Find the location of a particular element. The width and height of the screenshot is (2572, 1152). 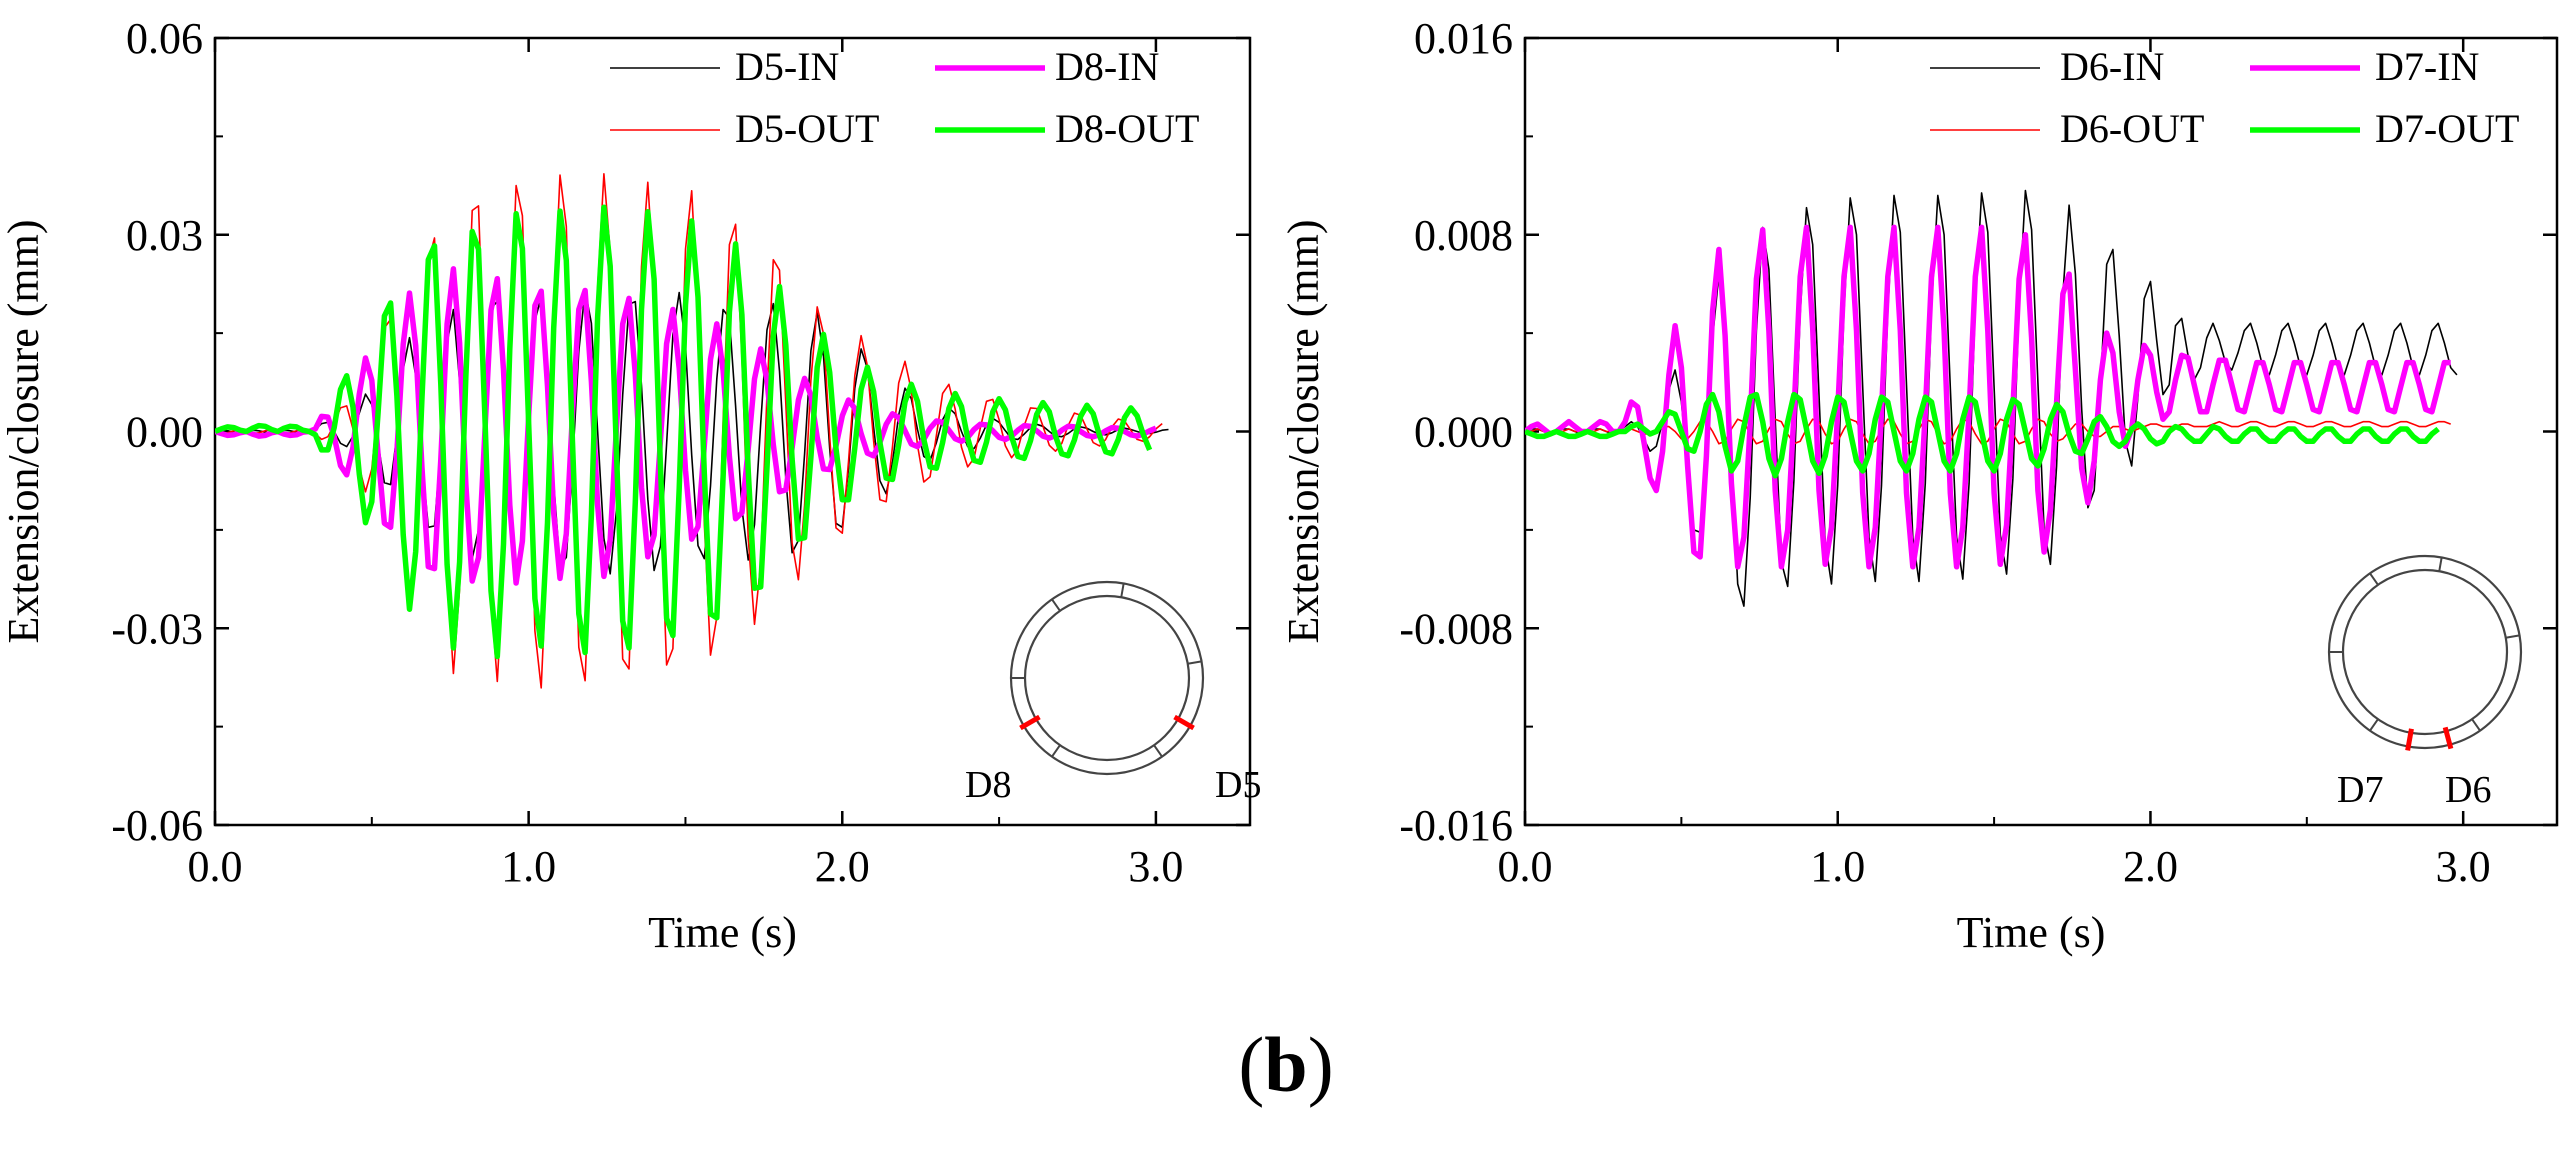

y-tick-label: -0.03 is located at coordinates (157, 628).